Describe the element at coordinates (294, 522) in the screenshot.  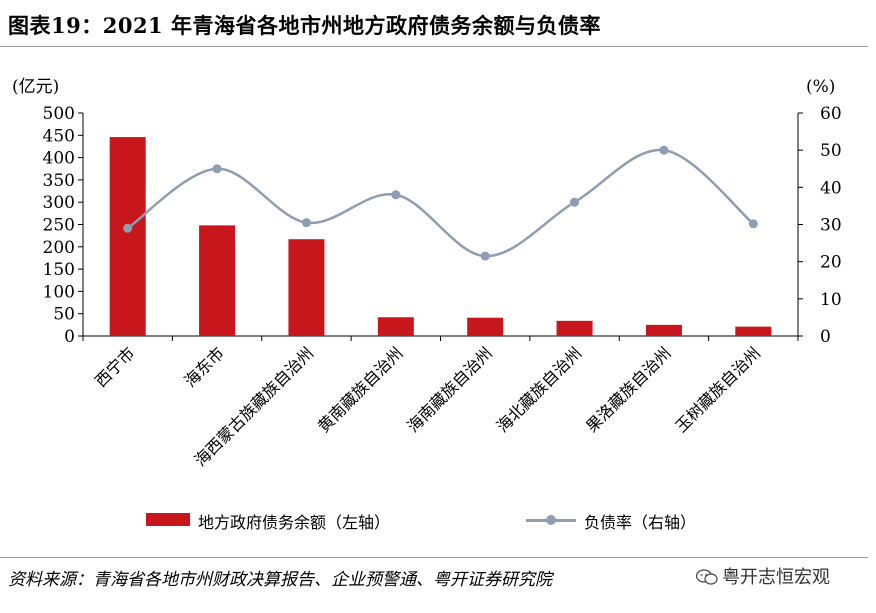
I see `legend-bar-label: 地方政府债务余额（左轴）` at that location.